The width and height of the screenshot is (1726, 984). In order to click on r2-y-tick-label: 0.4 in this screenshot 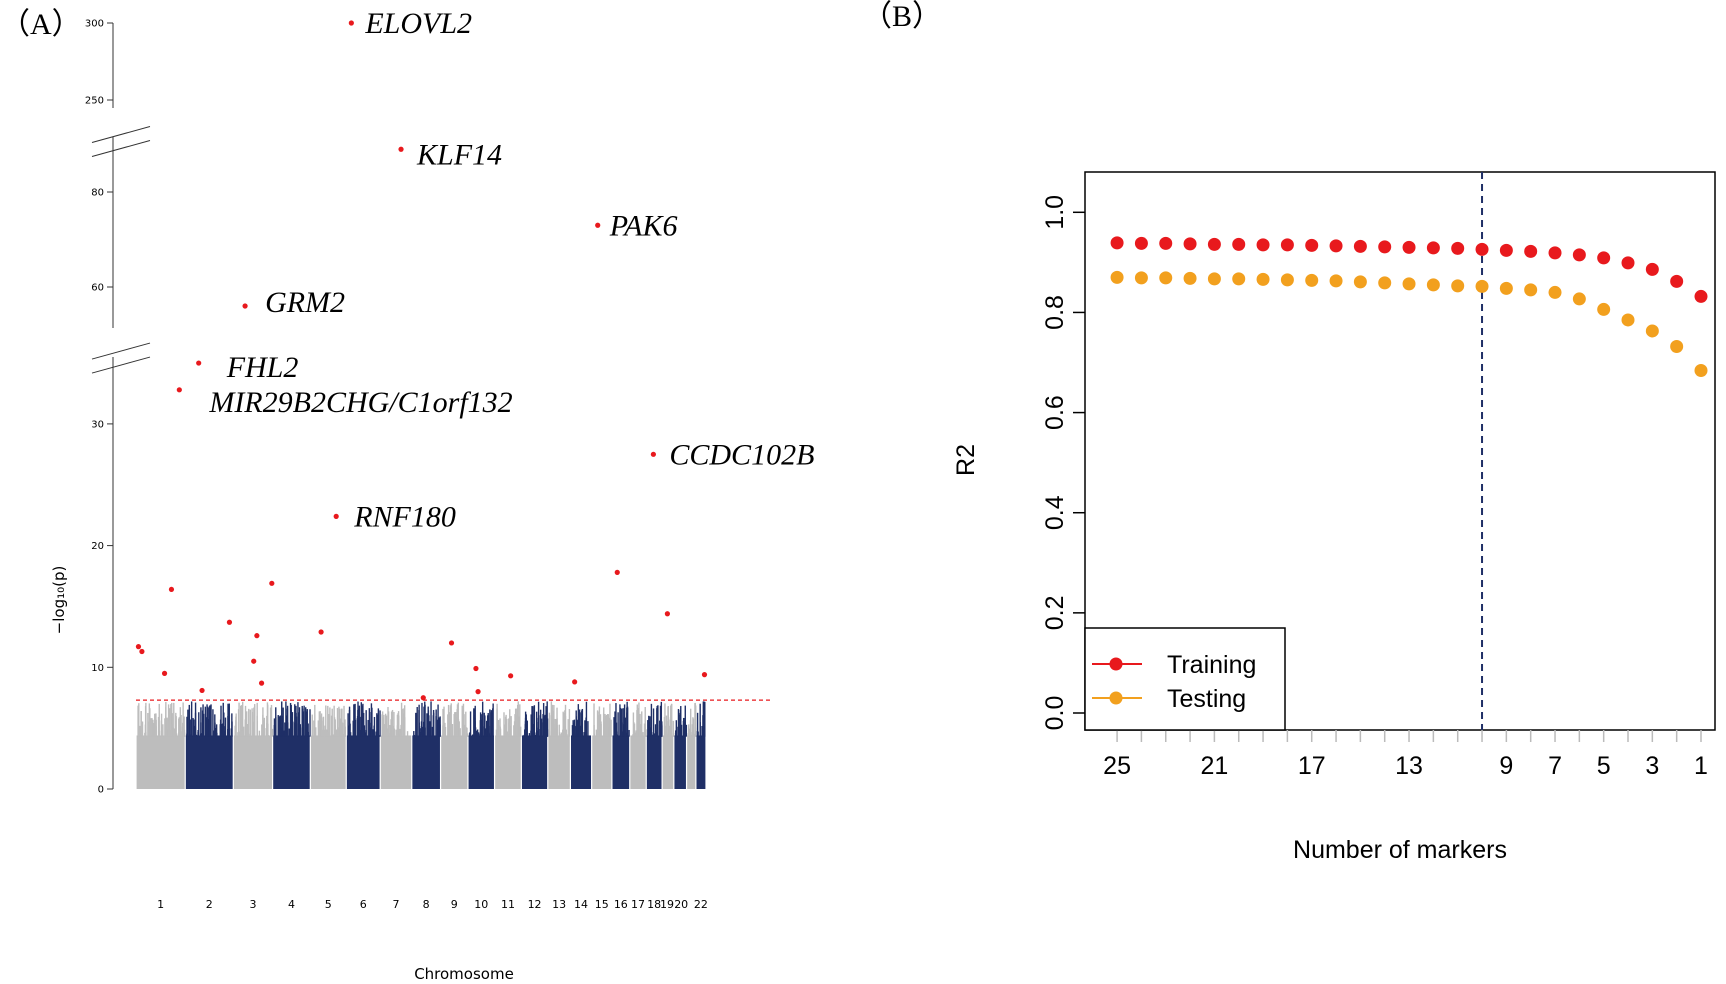, I will do `click(1055, 512)`.